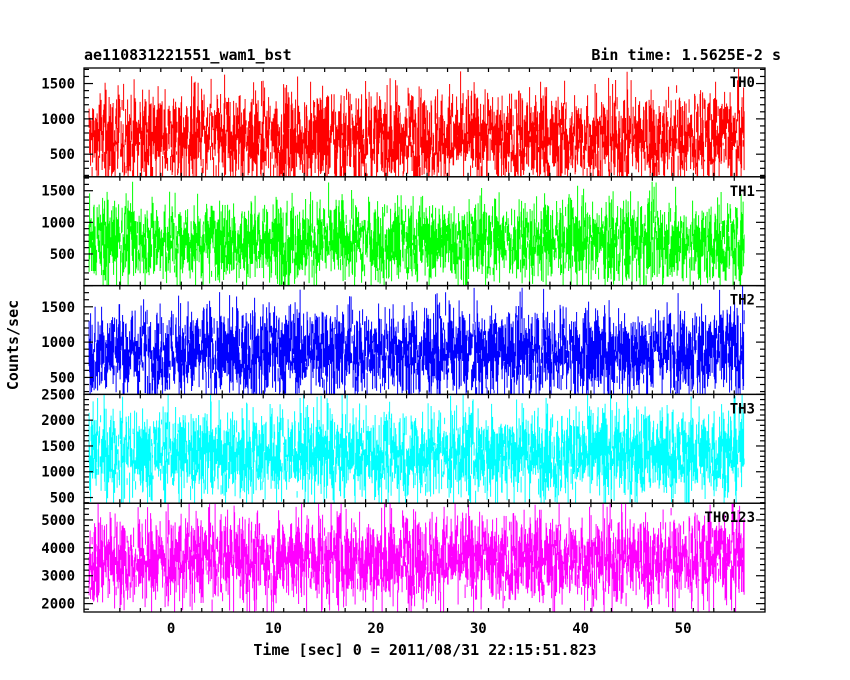  What do you see at coordinates (13, 345) in the screenshot?
I see `y-axis-label: Counts/sec` at bounding box center [13, 345].